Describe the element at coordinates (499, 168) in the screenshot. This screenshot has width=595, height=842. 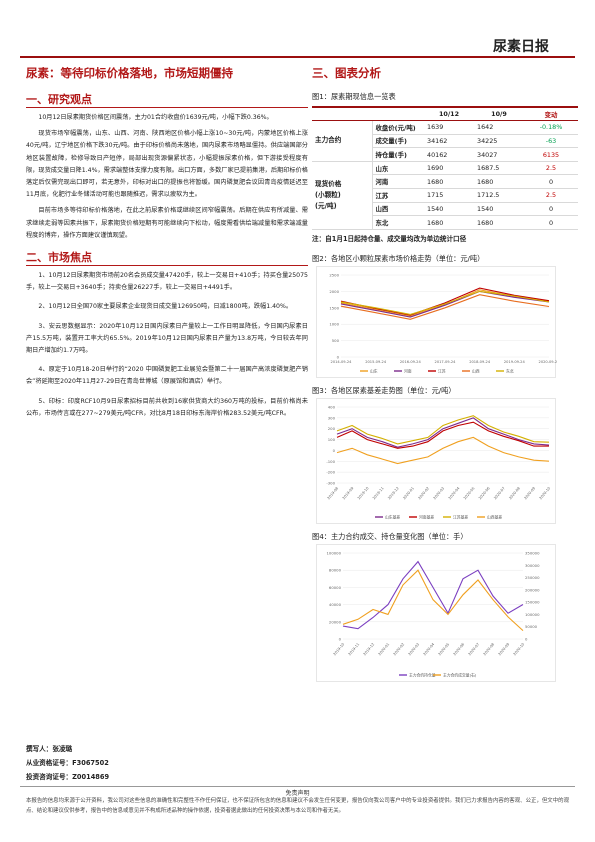
I see `table-cell-value: 1687.5` at that location.